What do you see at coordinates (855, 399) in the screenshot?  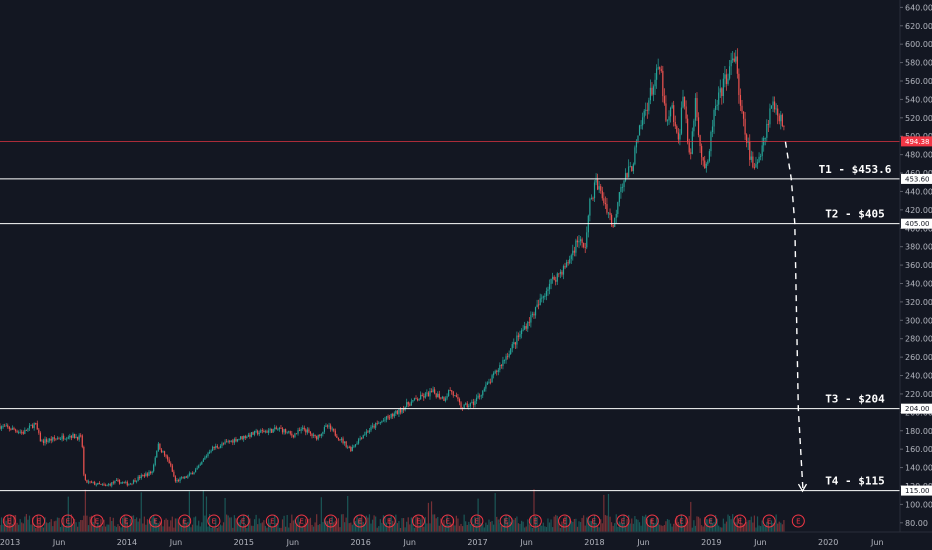 I see `target-level-label: T3 - $204` at bounding box center [855, 399].